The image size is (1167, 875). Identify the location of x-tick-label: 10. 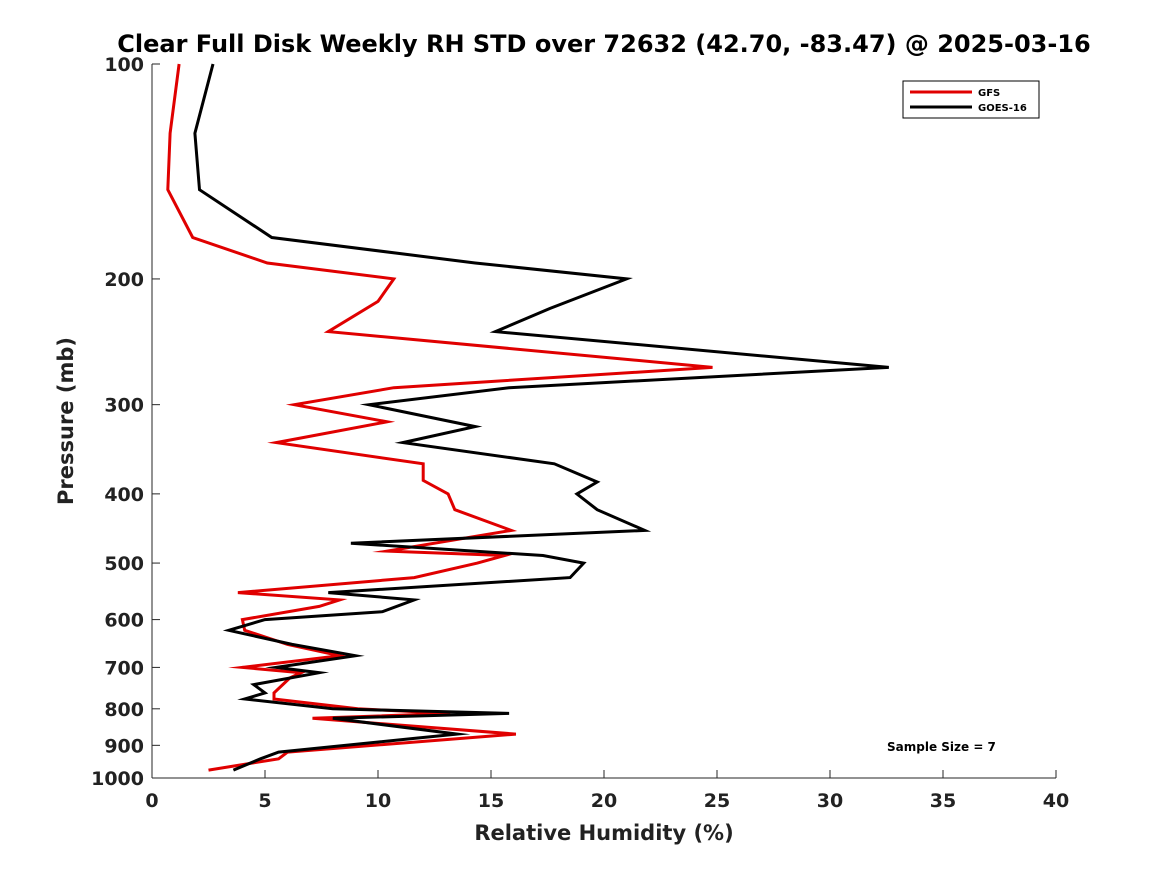
(378, 801).